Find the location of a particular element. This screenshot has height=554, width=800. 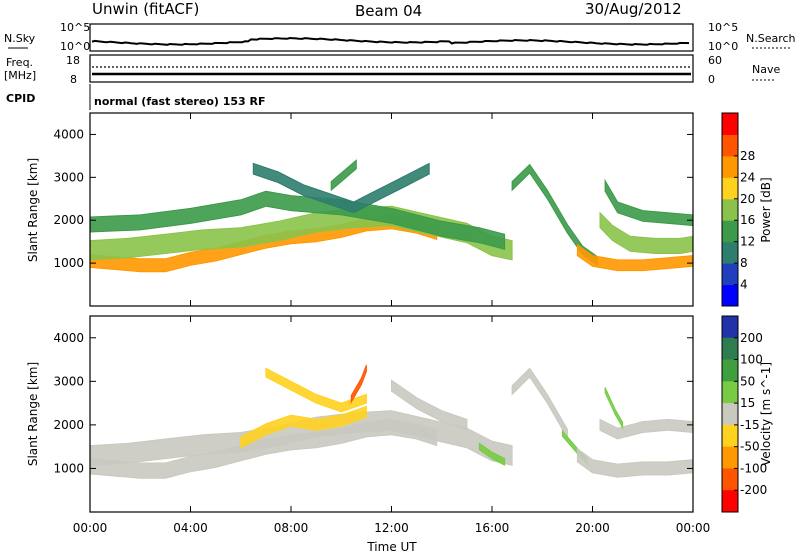

freq-panel is located at coordinates (391, 68).